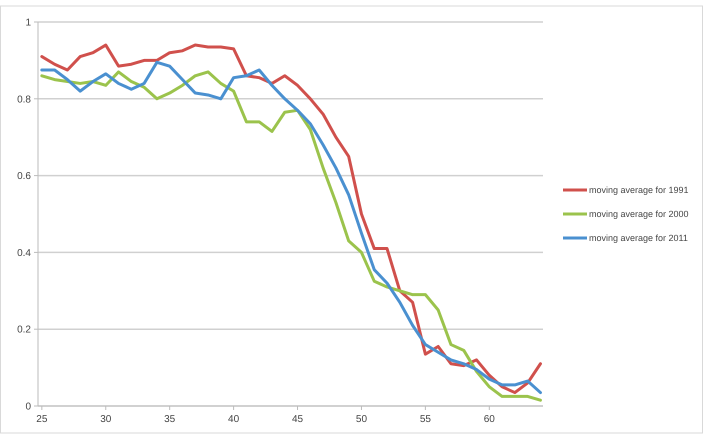 This screenshot has height=434, width=703. I want to click on y-tick-label: 1, so click(28, 23).